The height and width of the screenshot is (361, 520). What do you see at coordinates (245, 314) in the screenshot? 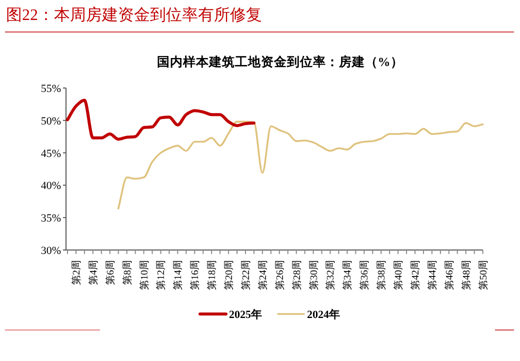
I see `legend-label: 2025年` at bounding box center [245, 314].